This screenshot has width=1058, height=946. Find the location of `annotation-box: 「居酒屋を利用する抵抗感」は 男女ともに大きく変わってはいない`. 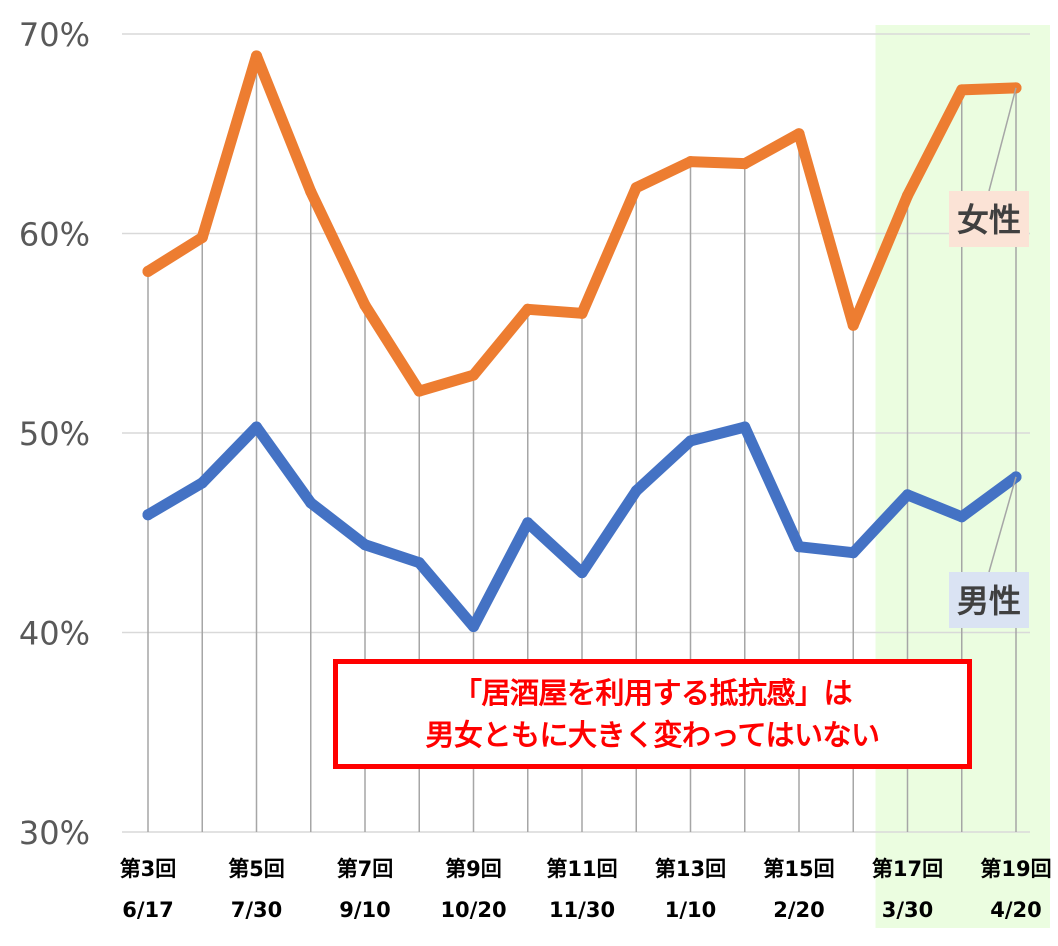

annotation-box: 「居酒屋を利用する抵抗感」は 男女ともに大きく変わってはいない is located at coordinates (652, 714).